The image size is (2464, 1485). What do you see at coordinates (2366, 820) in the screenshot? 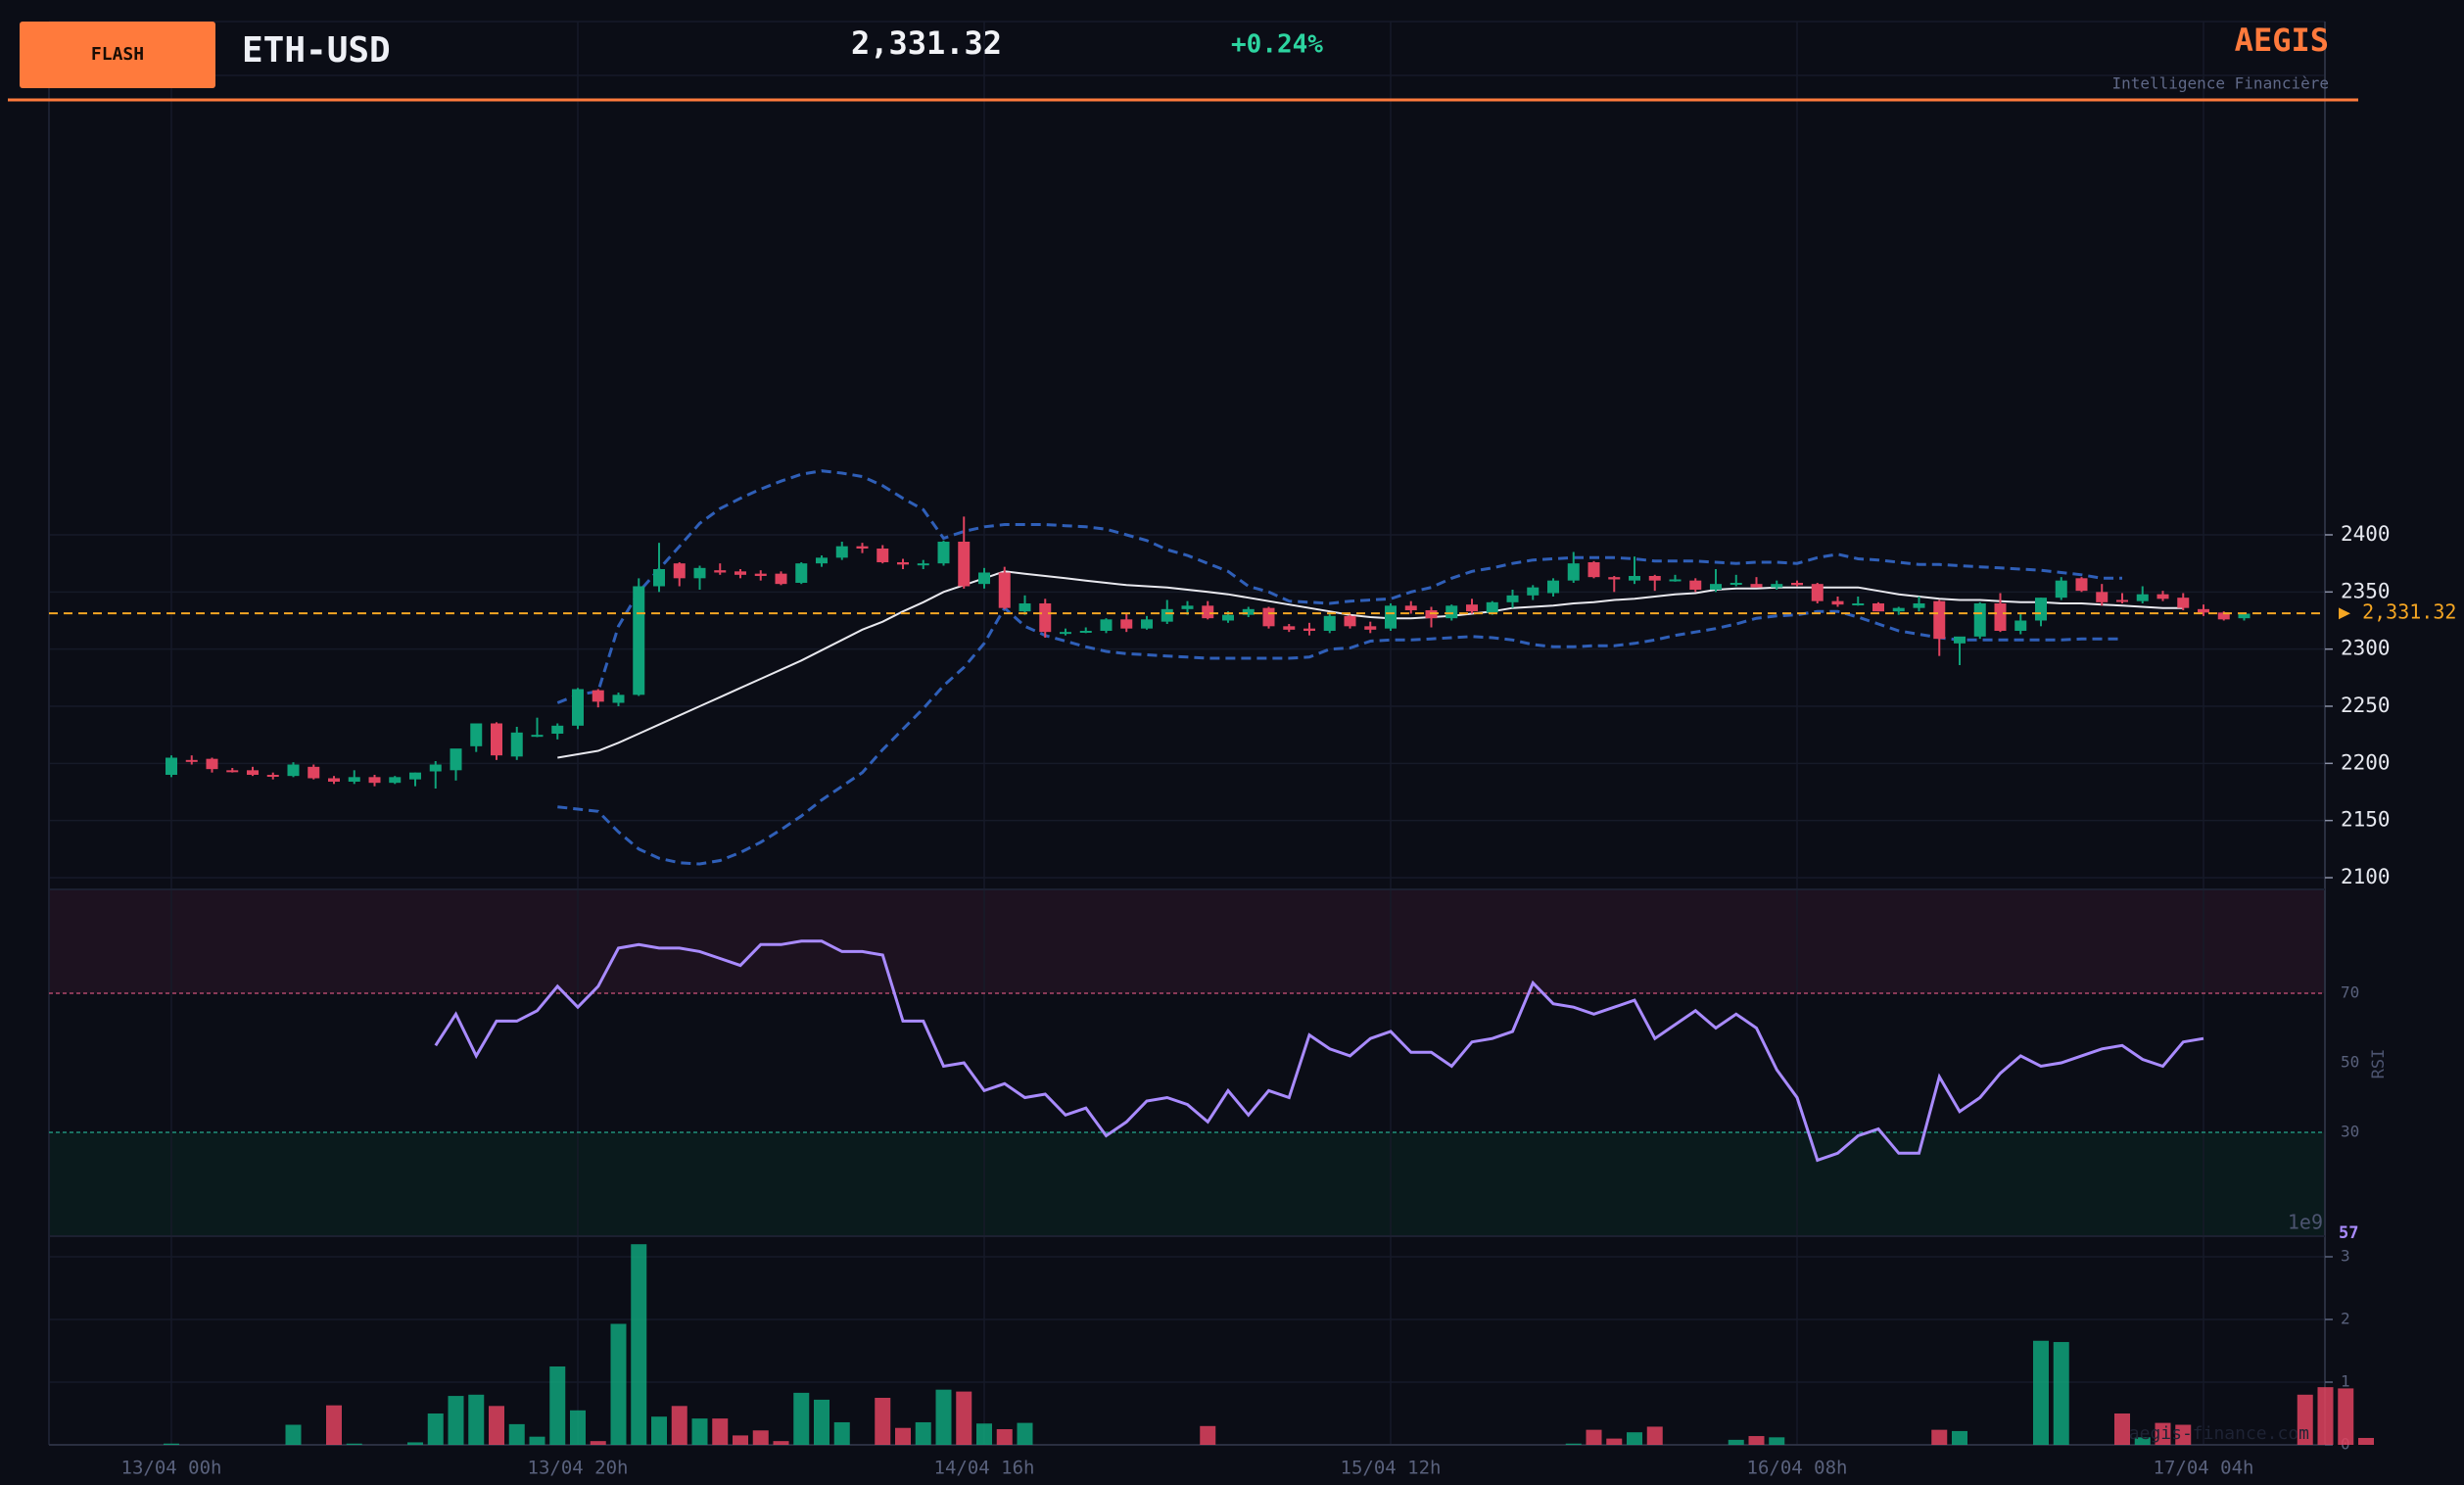
I see `price-tick-label: 2150` at bounding box center [2366, 820].